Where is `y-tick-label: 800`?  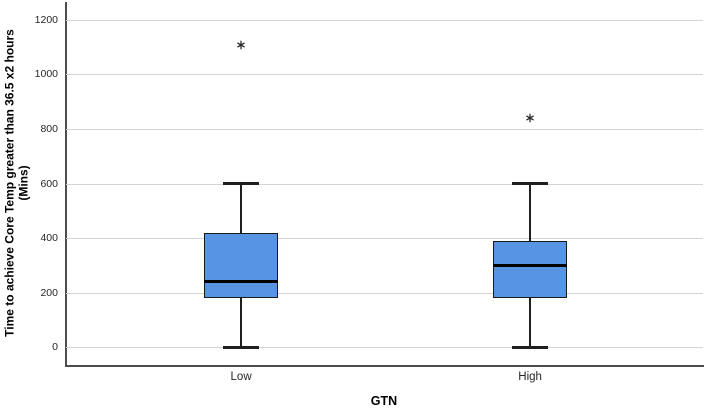 y-tick-label: 800 is located at coordinates (49, 128).